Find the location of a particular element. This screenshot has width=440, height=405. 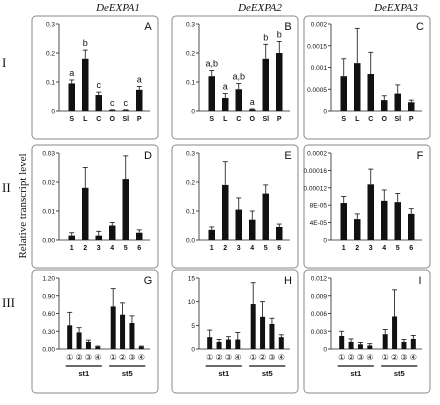

y-tick-label-g: 0.00 is located at coordinates (48, 350).